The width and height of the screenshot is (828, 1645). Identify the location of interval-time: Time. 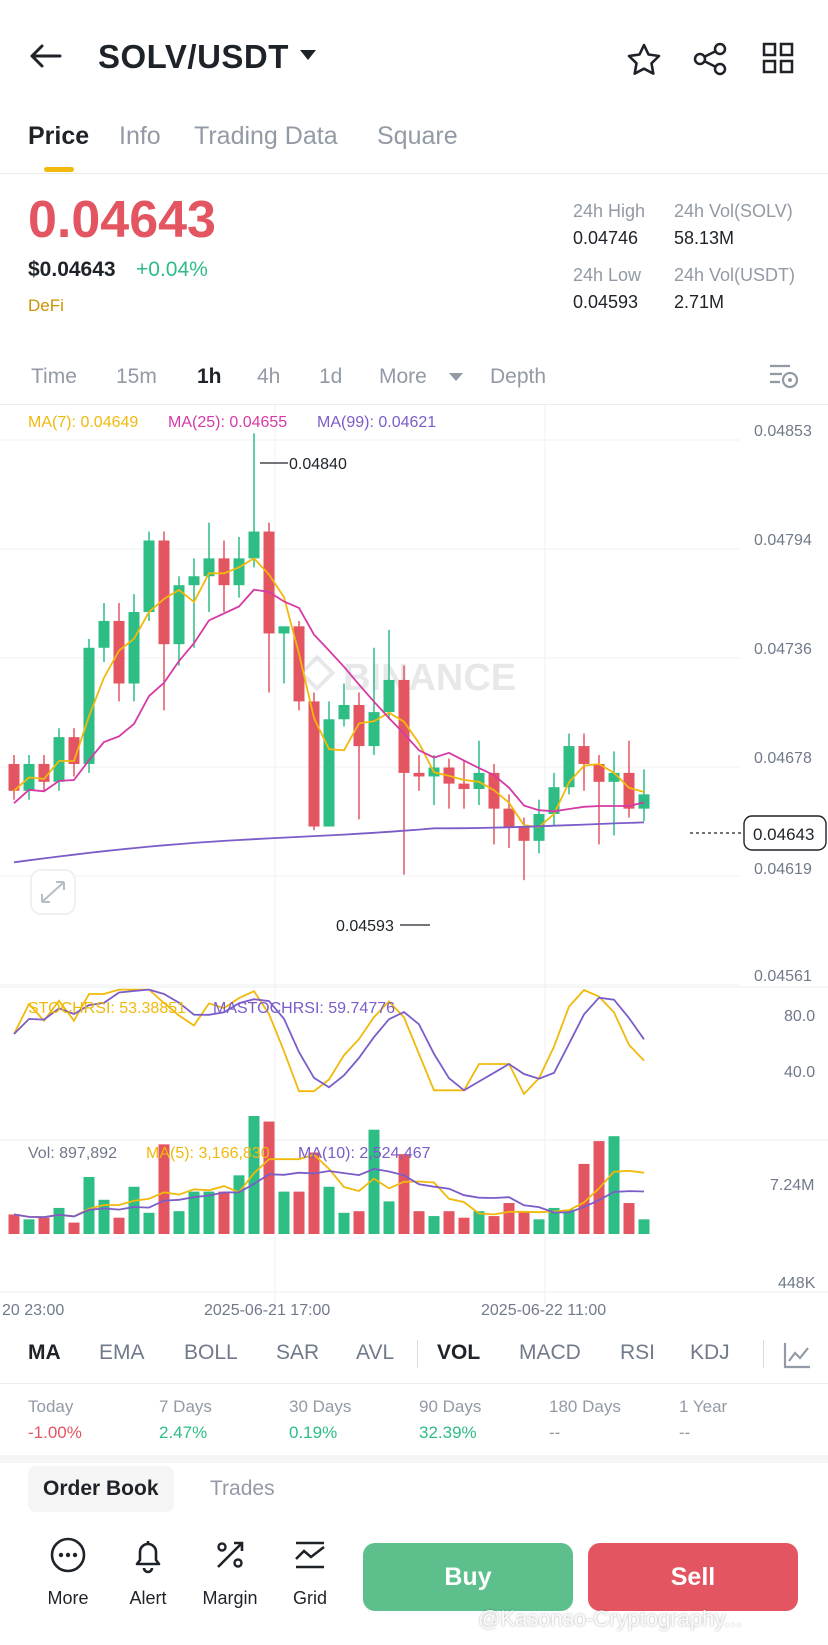
(54, 376).